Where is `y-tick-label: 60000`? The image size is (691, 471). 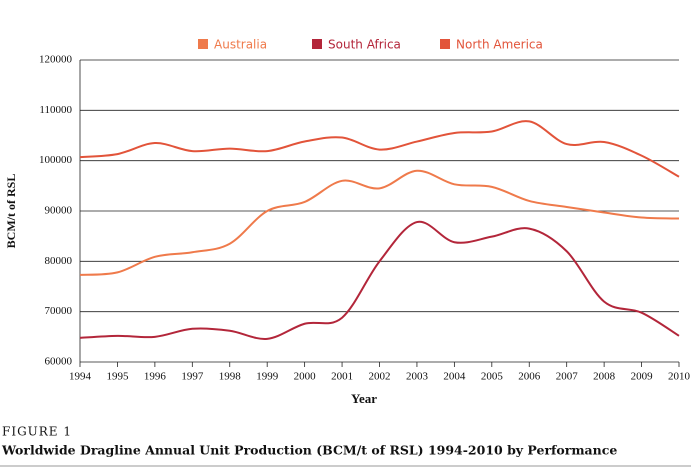
y-tick-label: 60000 is located at coordinates (59, 362).